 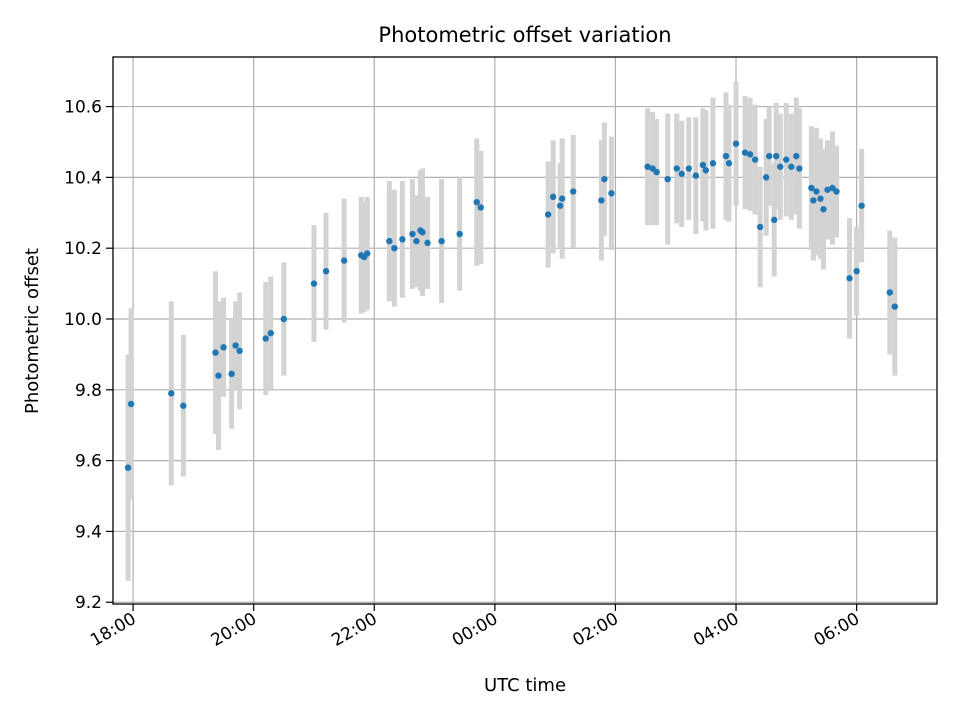 I want to click on y-tick-label: 10.4, so click(x=83, y=178).